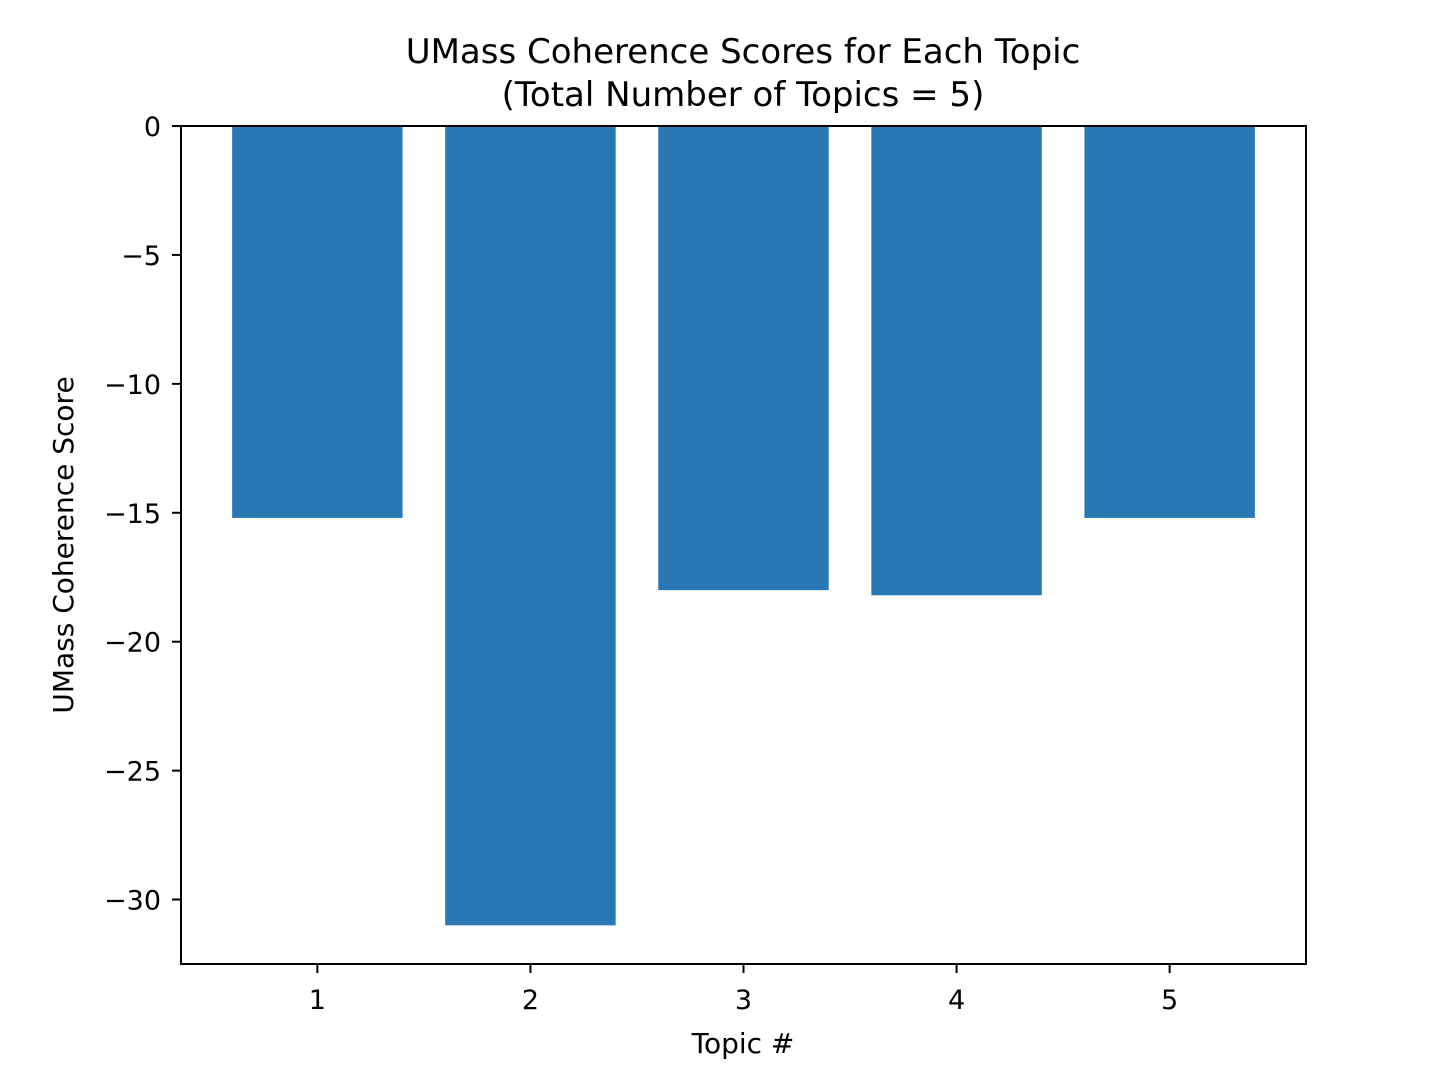 This screenshot has width=1446, height=1080. I want to click on x-tick-label: 1, so click(317, 1000).